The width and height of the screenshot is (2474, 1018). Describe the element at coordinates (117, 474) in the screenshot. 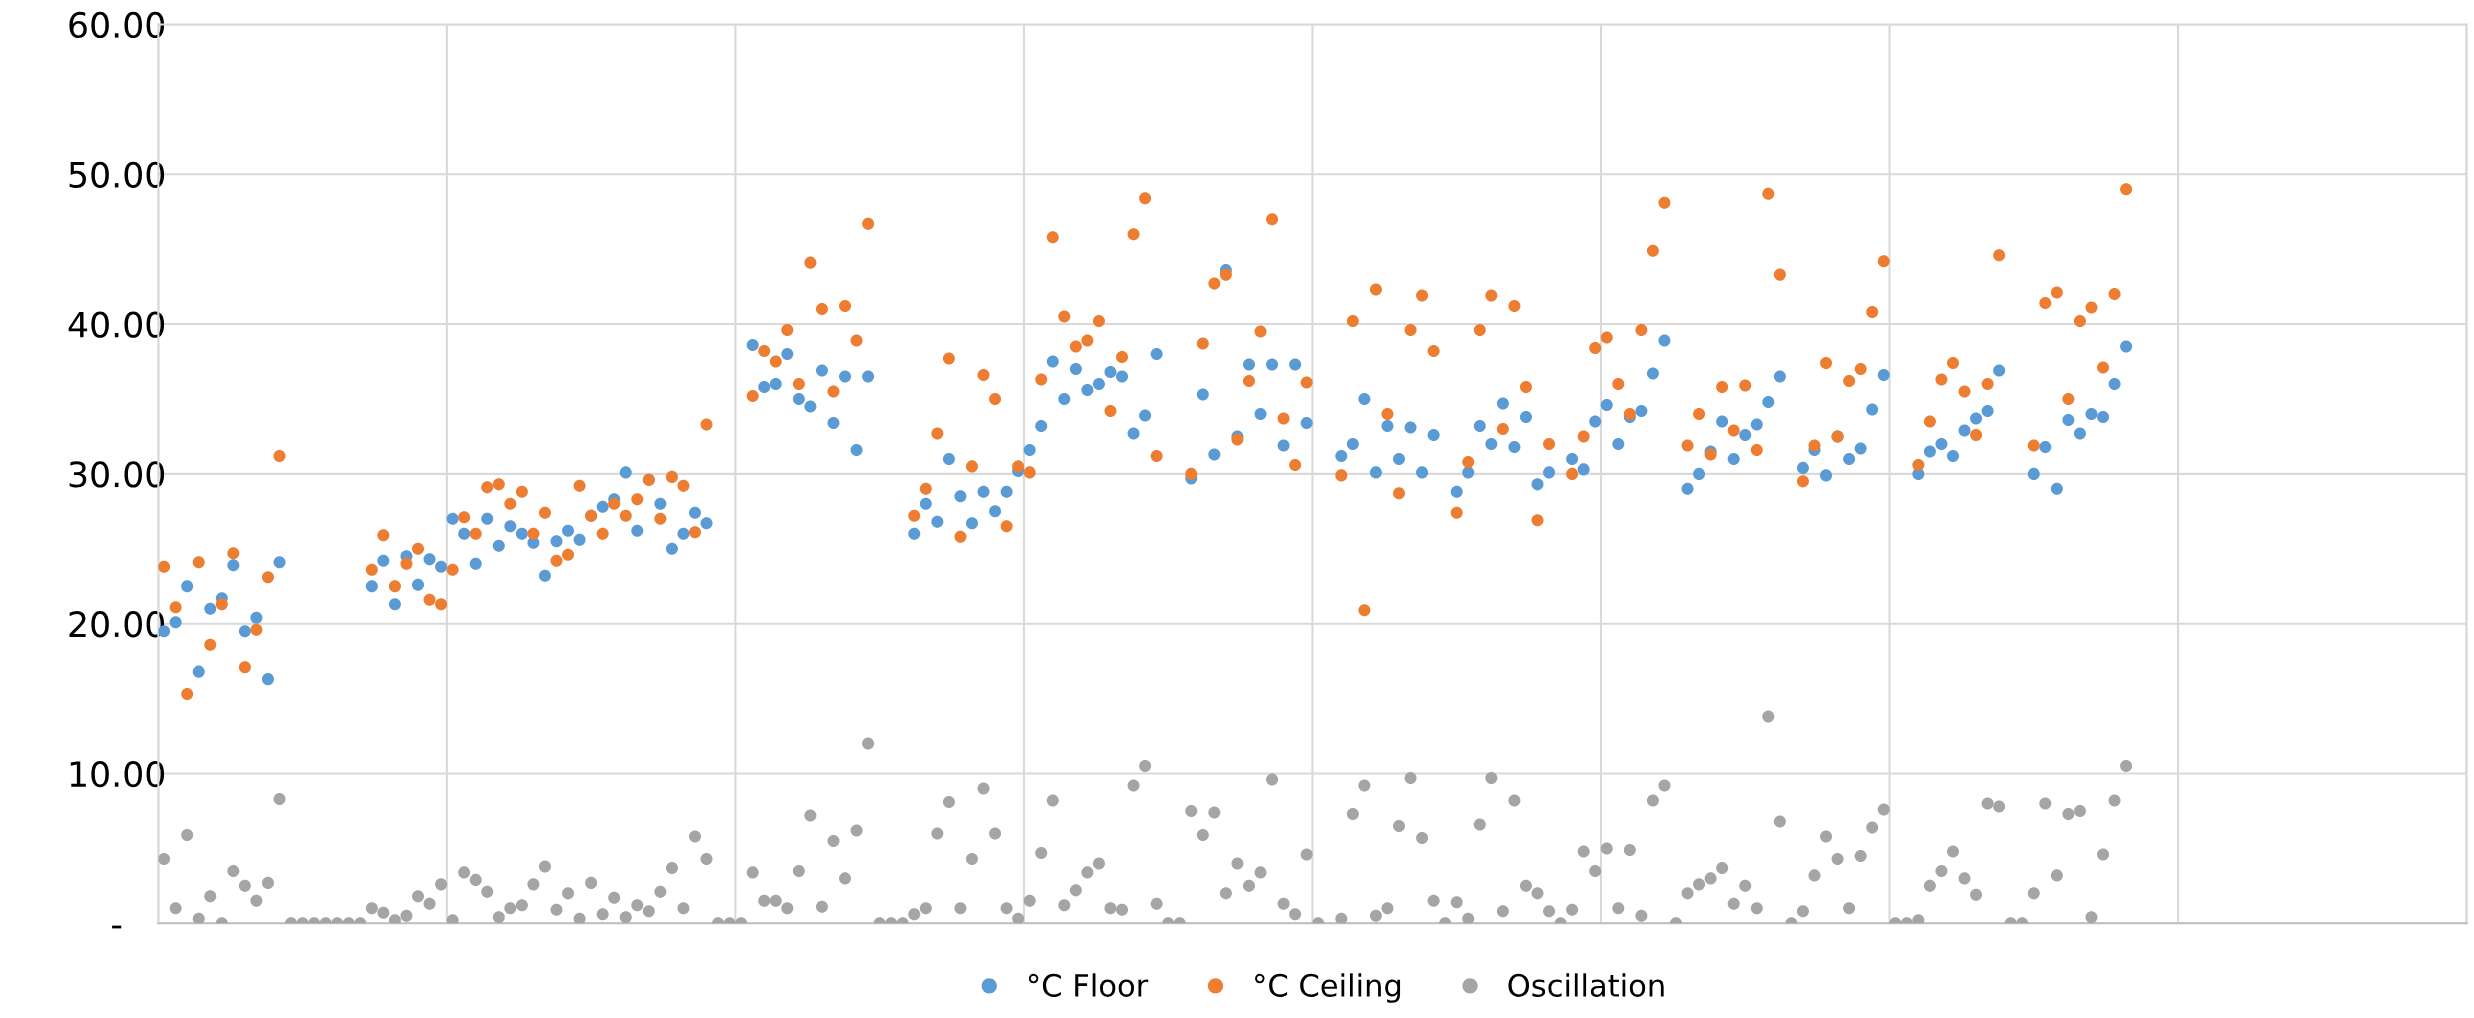

I see `y-tick-label: 30.00` at that location.